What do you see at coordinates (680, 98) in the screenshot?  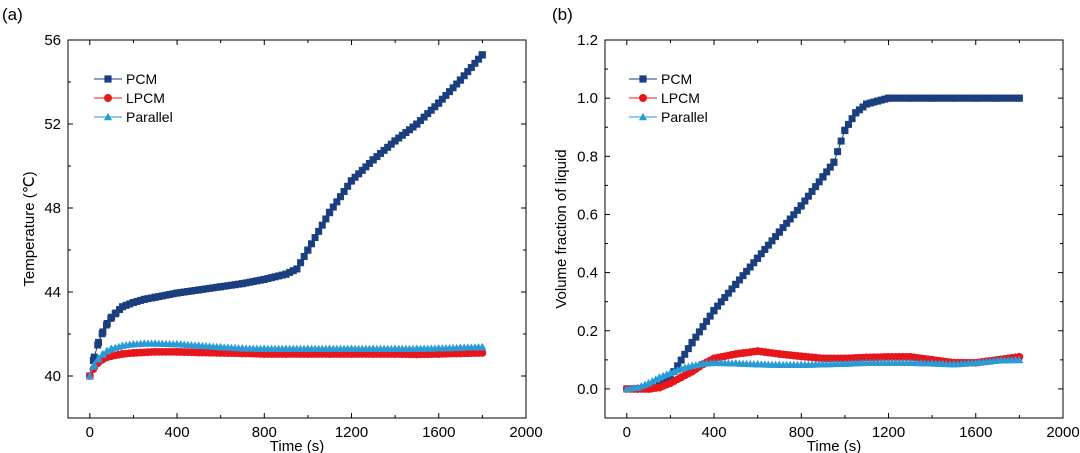 I see `legend-label: LPCM` at bounding box center [680, 98].